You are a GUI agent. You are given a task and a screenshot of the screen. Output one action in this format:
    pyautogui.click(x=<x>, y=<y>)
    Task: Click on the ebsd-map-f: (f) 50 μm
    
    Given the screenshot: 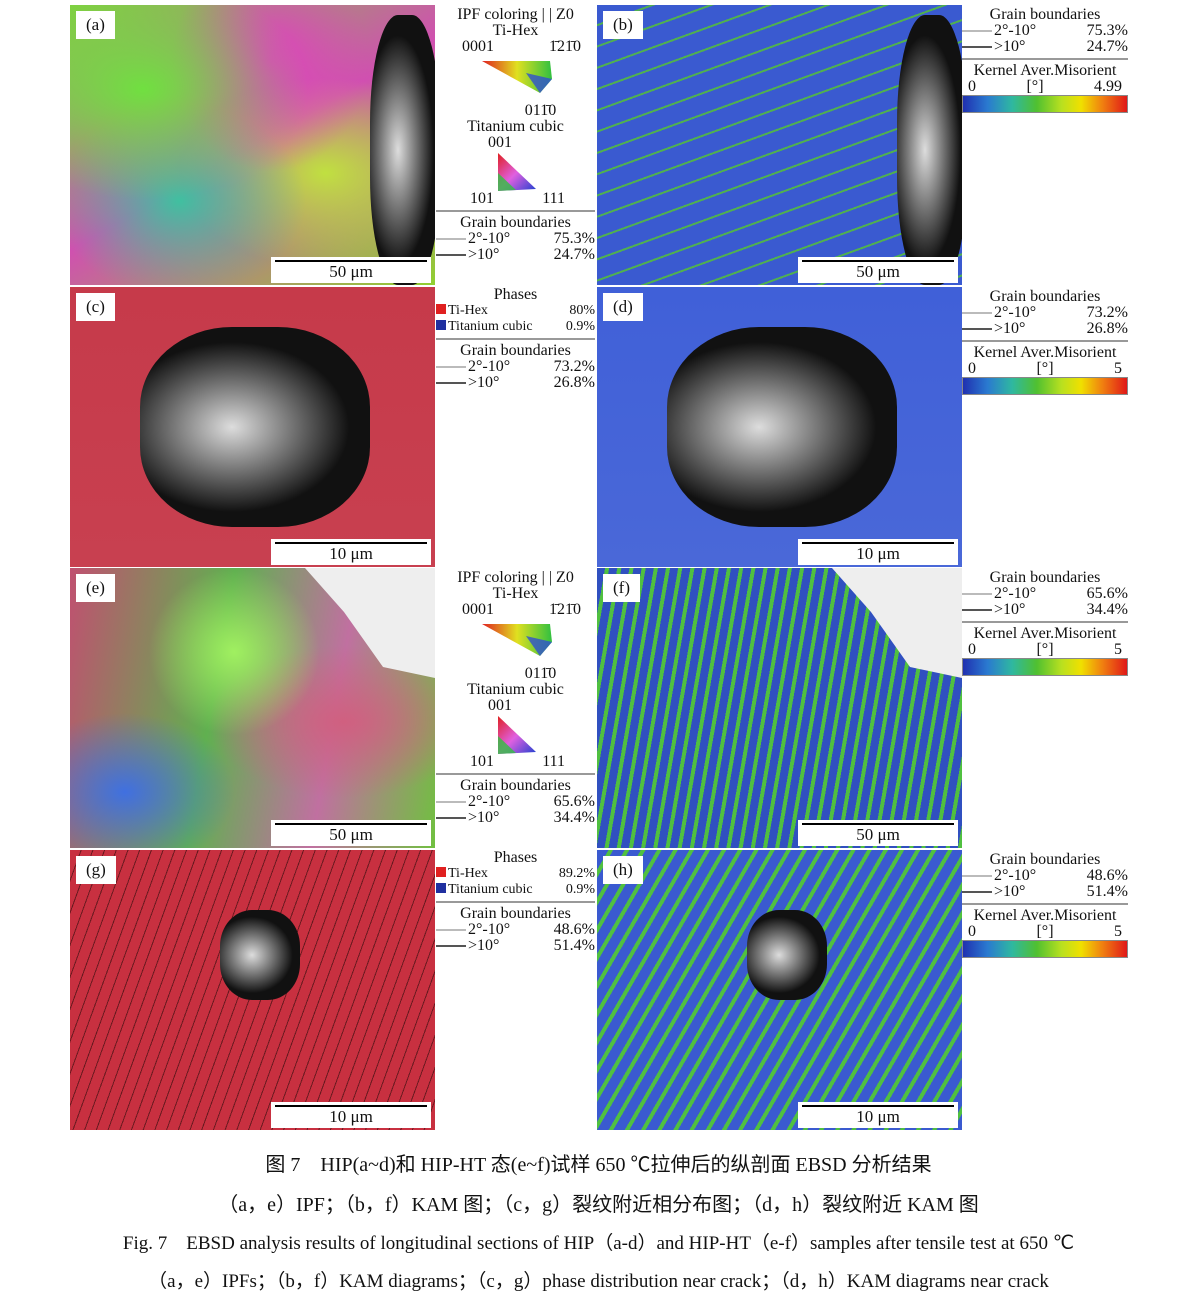 What is the action you would take?
    pyautogui.click(x=779, y=708)
    